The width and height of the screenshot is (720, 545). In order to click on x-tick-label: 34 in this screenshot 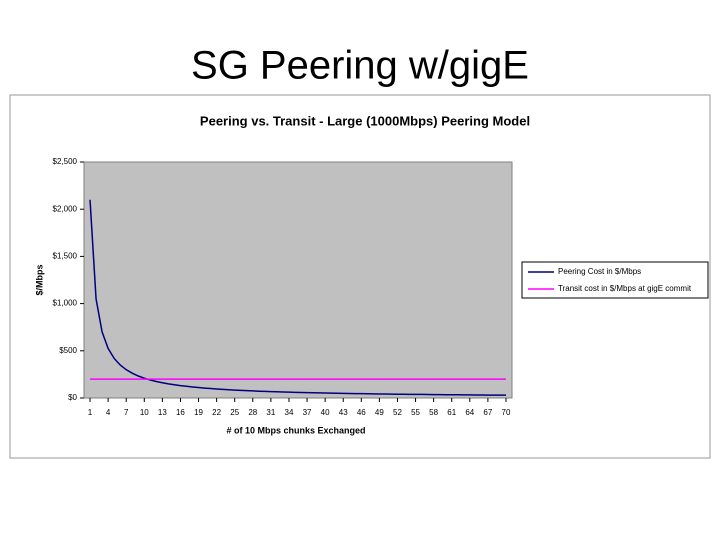, I will do `click(289, 412)`.